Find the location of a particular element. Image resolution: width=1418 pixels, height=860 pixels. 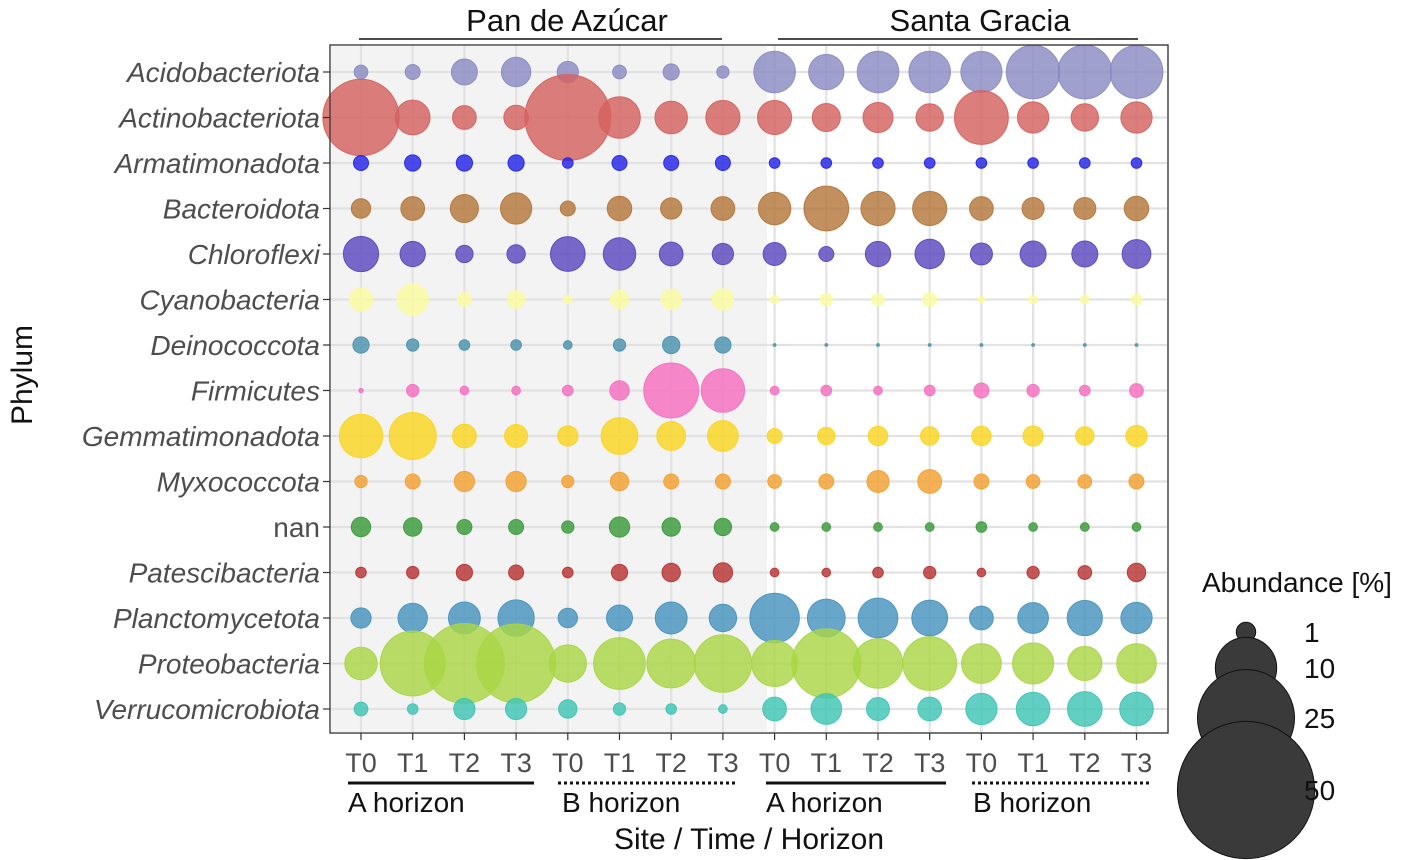

y-tick-label: Patescibacteria is located at coordinates (224, 573).